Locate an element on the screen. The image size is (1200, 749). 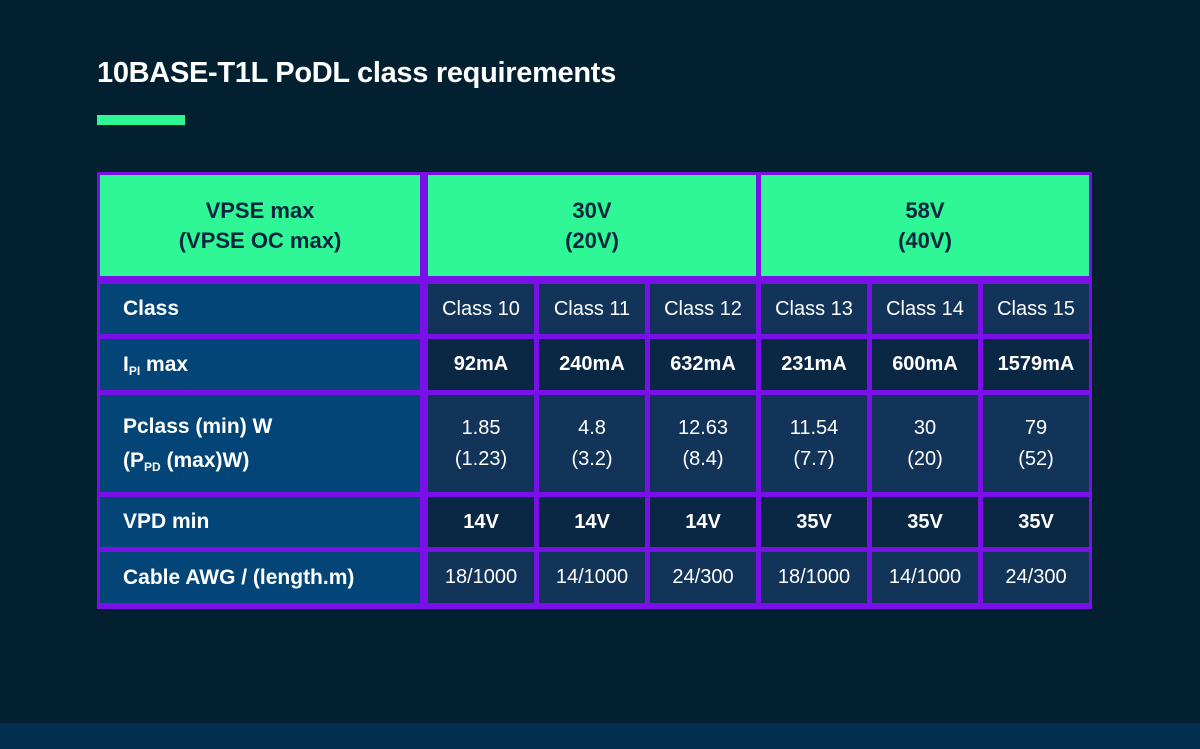
class-value-cell: Class 14 is located at coordinates (925, 309).